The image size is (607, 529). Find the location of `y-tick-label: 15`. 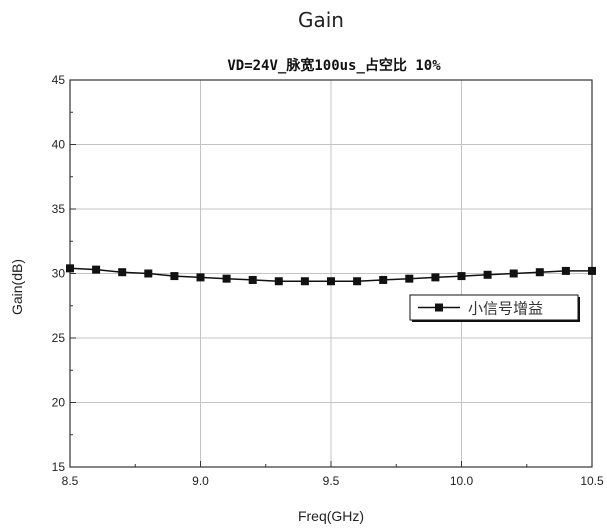

y-tick-label: 15 is located at coordinates (59, 467).